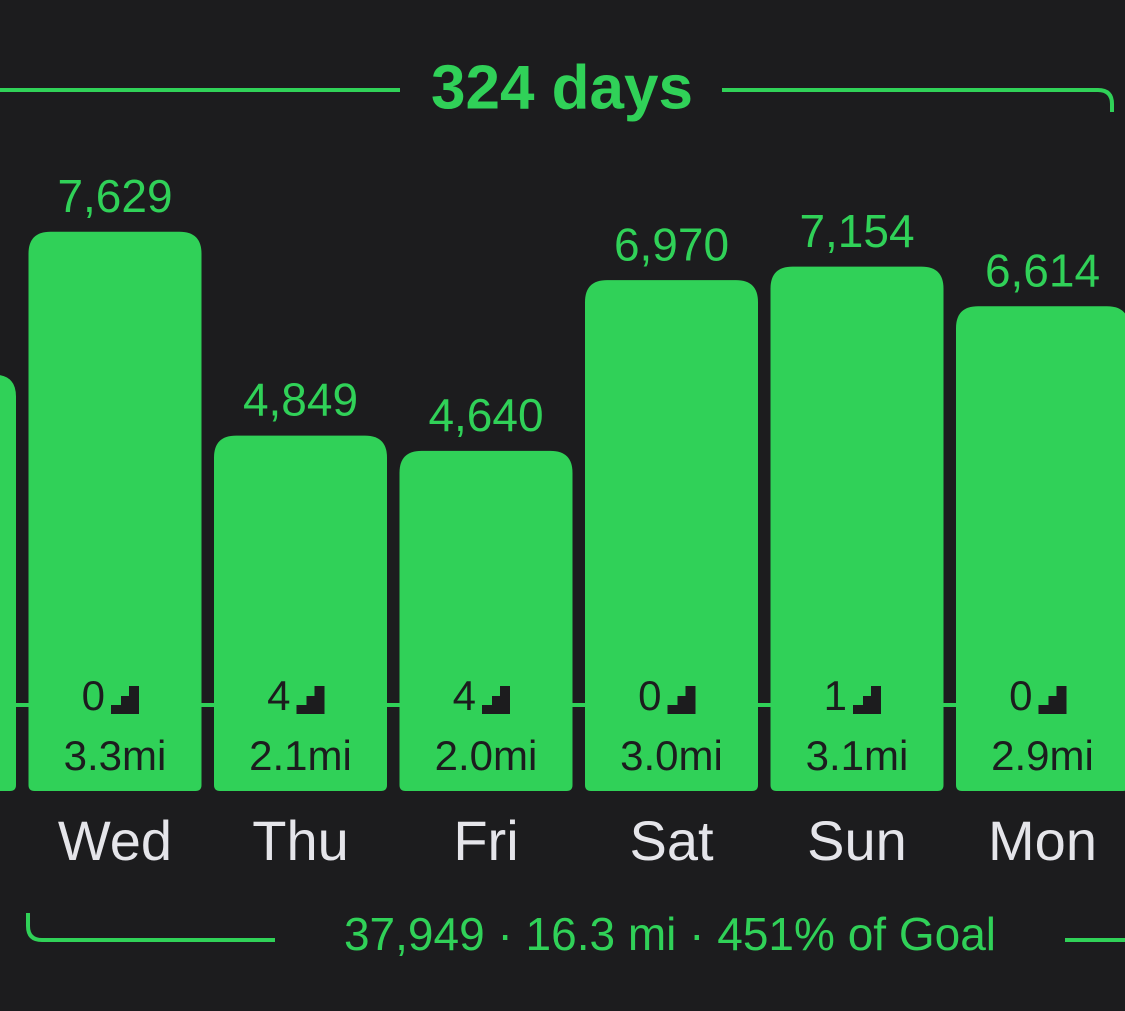 Image resolution: width=1125 pixels, height=1011 pixels. I want to click on x-tick-label: Wed, so click(115, 840).